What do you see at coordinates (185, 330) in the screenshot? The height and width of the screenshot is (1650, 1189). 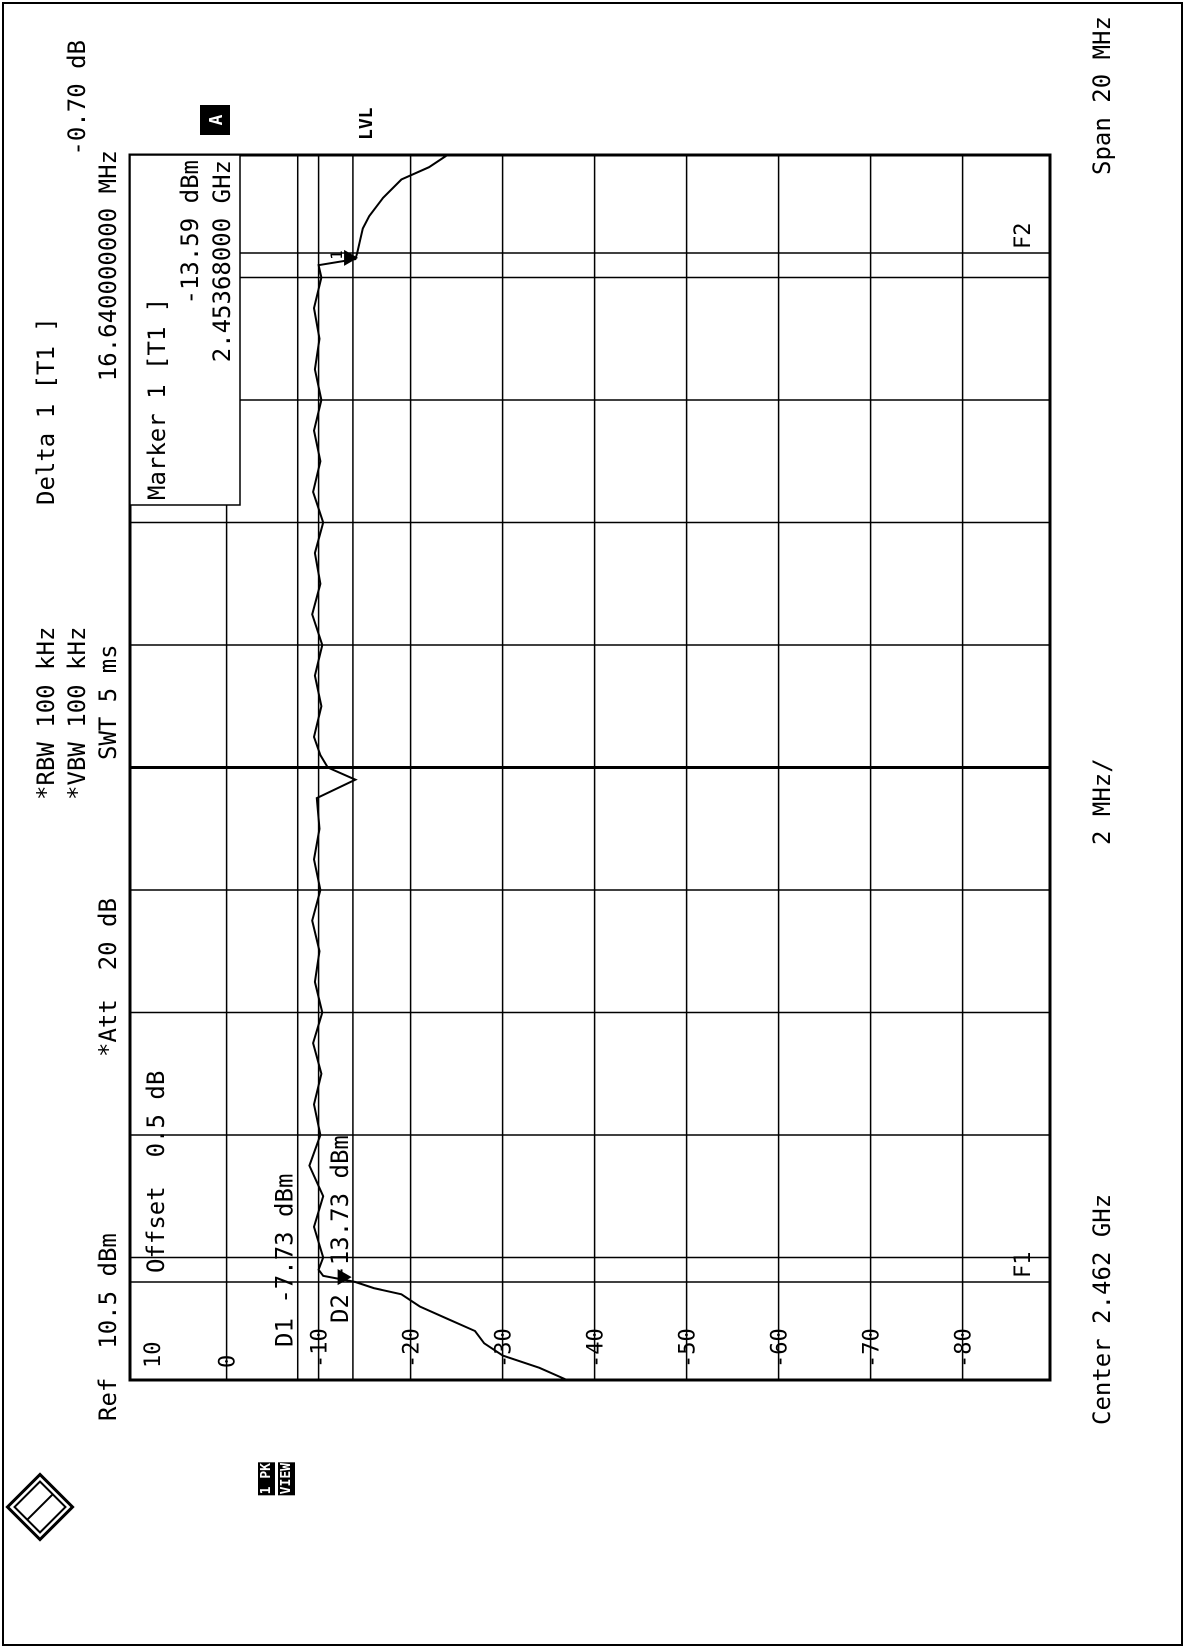 I see `marker-info-box` at bounding box center [185, 330].